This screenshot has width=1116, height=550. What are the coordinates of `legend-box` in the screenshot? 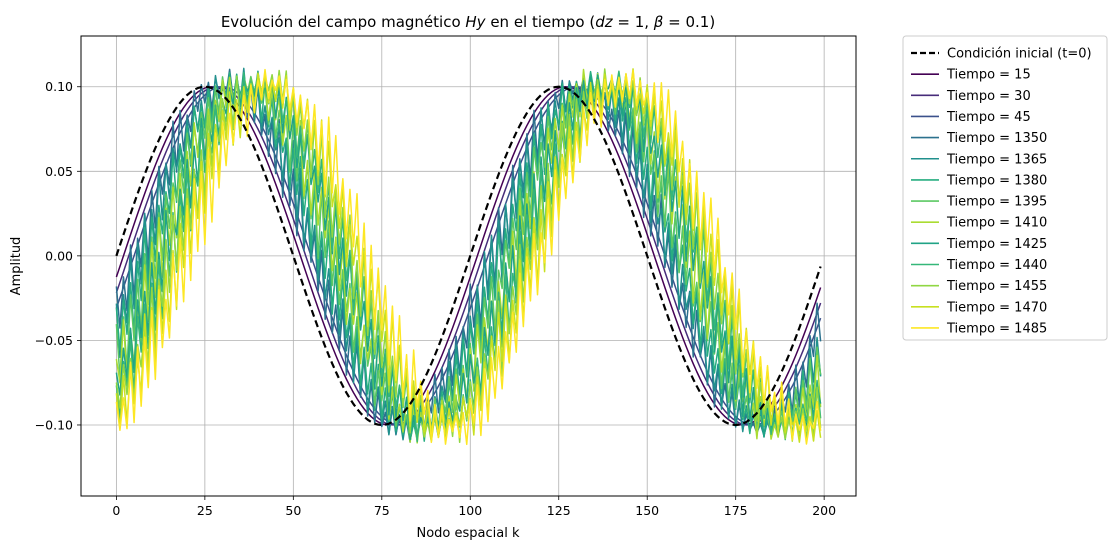 It's located at (1005, 188).